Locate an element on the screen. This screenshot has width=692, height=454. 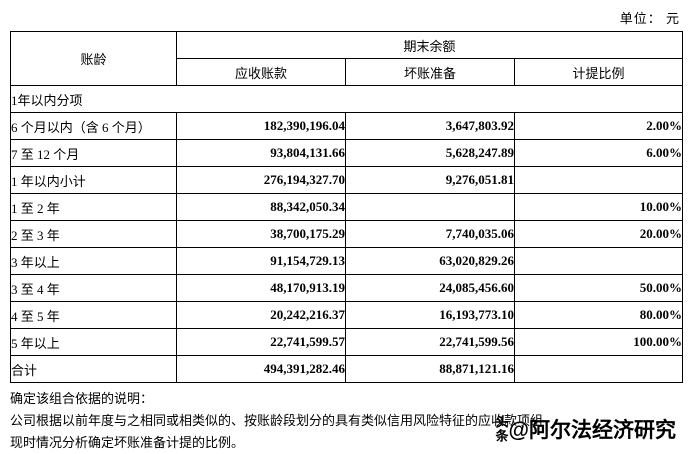
table-row: 7 至 12 个月 93,804,131.66 5,628,247.89 6.00% is located at coordinates (346, 153).